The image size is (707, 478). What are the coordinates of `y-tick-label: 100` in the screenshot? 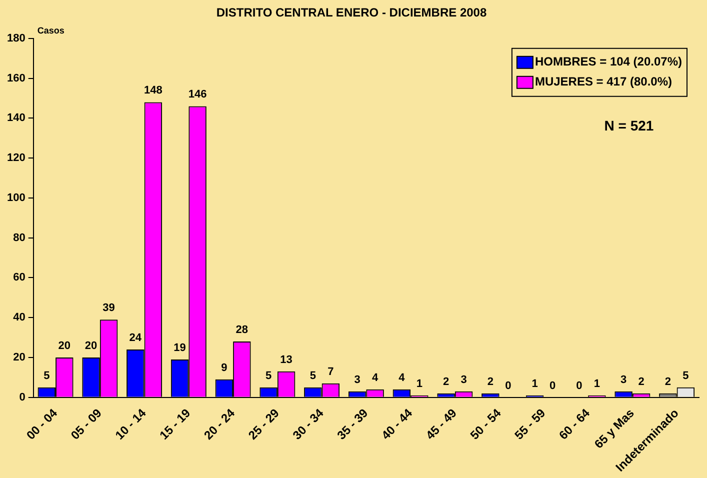 It's located at (16, 198).